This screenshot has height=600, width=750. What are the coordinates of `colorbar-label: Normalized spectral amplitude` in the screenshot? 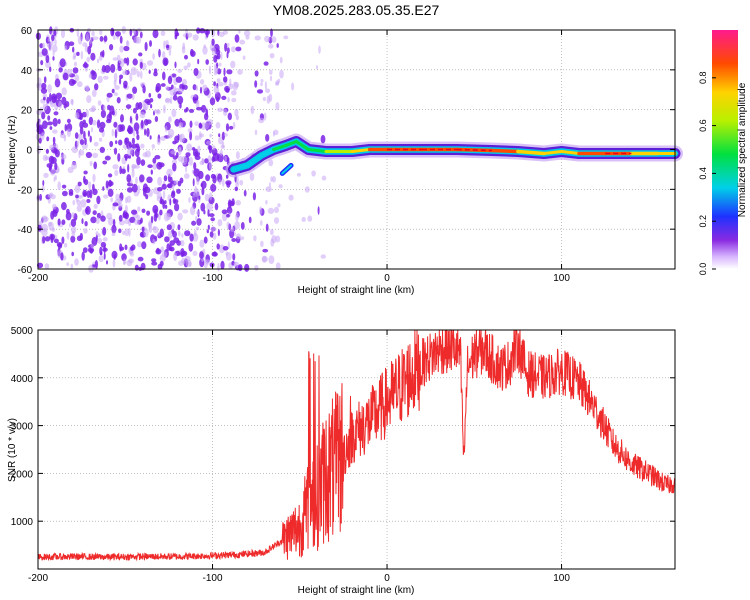 It's located at (742, 149).